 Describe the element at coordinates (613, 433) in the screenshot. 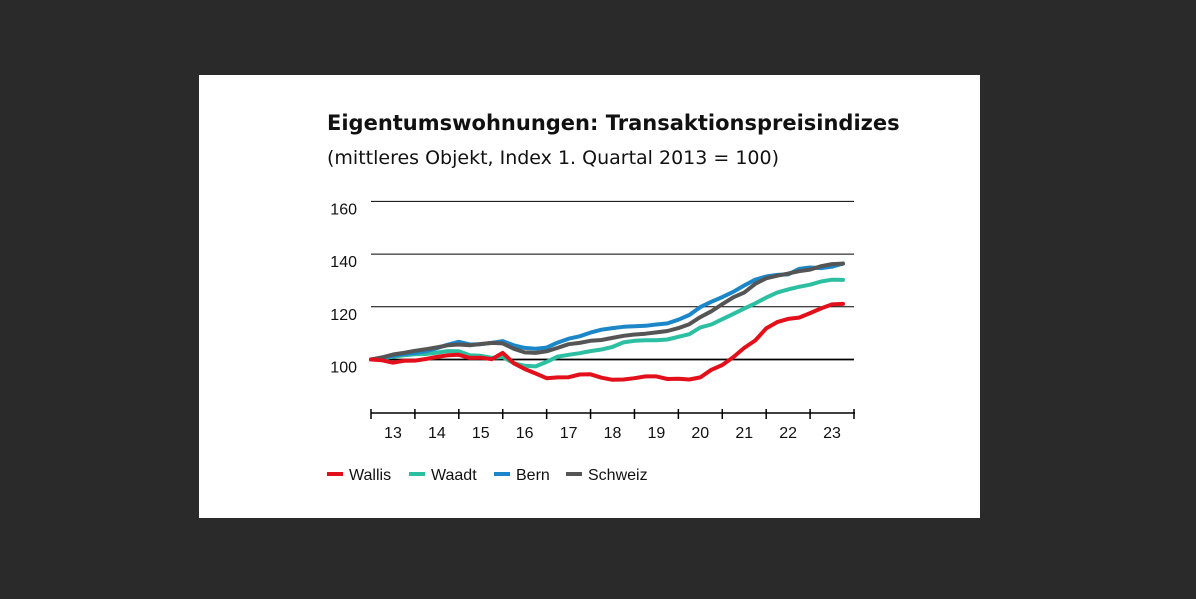

I see `x-tick-label-18: 18` at that location.